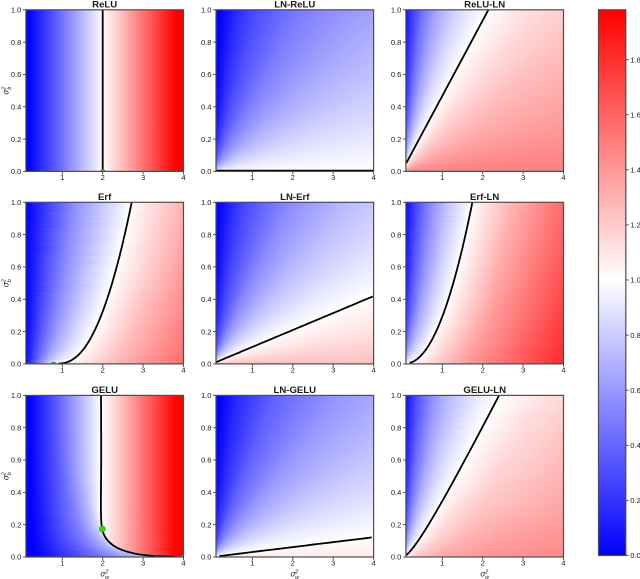 The width and height of the screenshot is (640, 579). I want to click on svg-text: 1.6, so click(635, 115).